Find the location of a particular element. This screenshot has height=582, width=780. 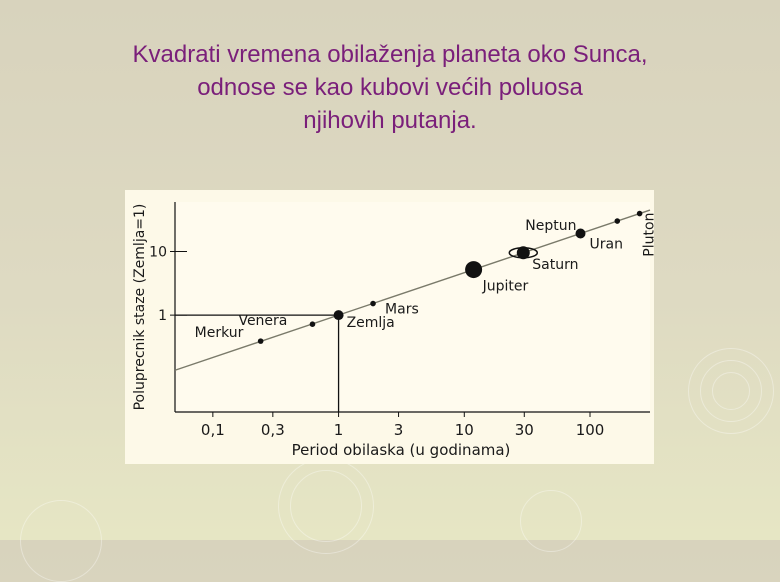

y-tick-label: 1 is located at coordinates (162, 316).